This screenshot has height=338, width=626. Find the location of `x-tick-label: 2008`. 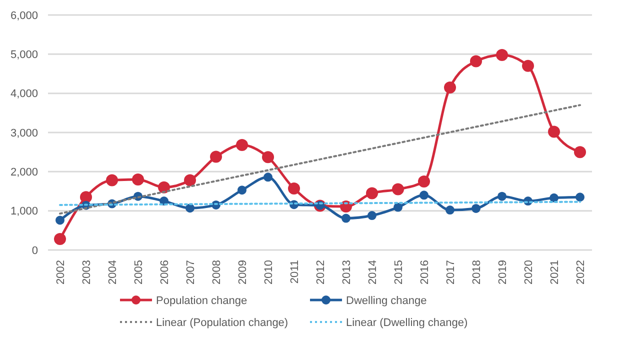

x-tick-label: 2008 is located at coordinates (216, 272).